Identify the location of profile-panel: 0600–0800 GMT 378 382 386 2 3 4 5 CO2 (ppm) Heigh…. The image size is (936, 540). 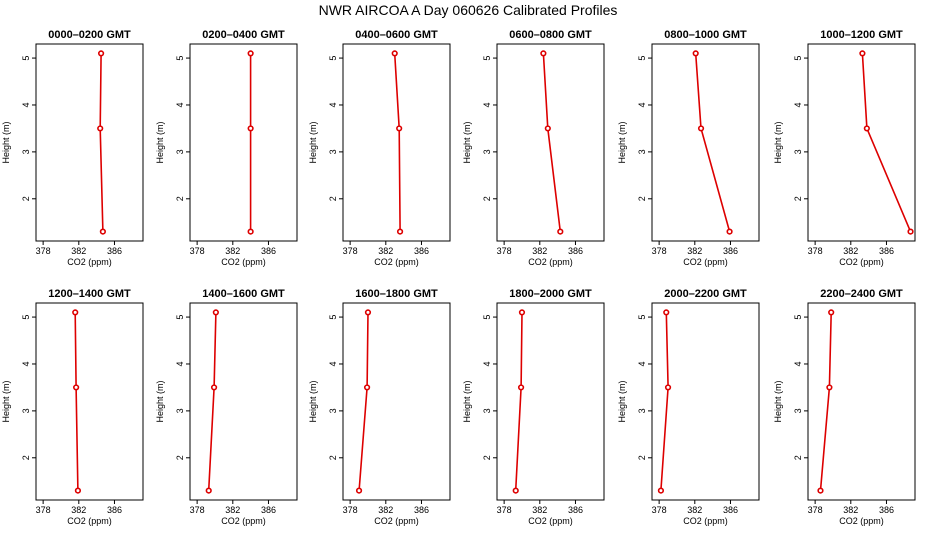
(533, 148).